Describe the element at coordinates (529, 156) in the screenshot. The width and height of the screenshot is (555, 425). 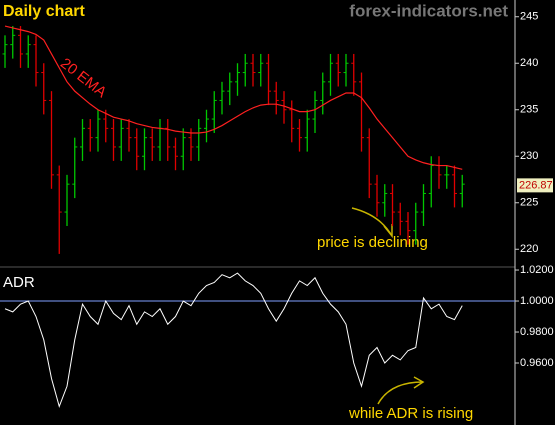
I see `y-tick-label: 230` at that location.